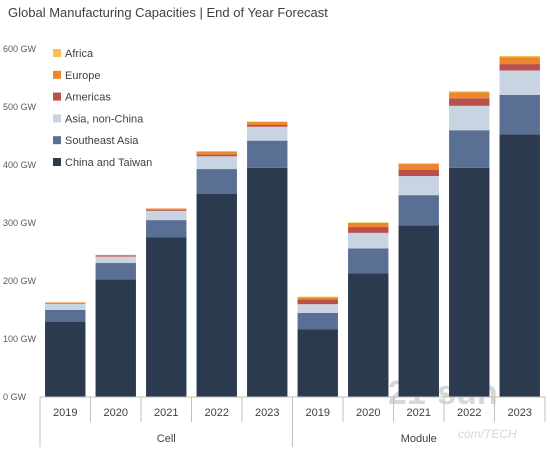 This screenshot has width=550, height=453. What do you see at coordinates (487, 434) in the screenshot?
I see `watermark-subtext: com/TECH` at bounding box center [487, 434].